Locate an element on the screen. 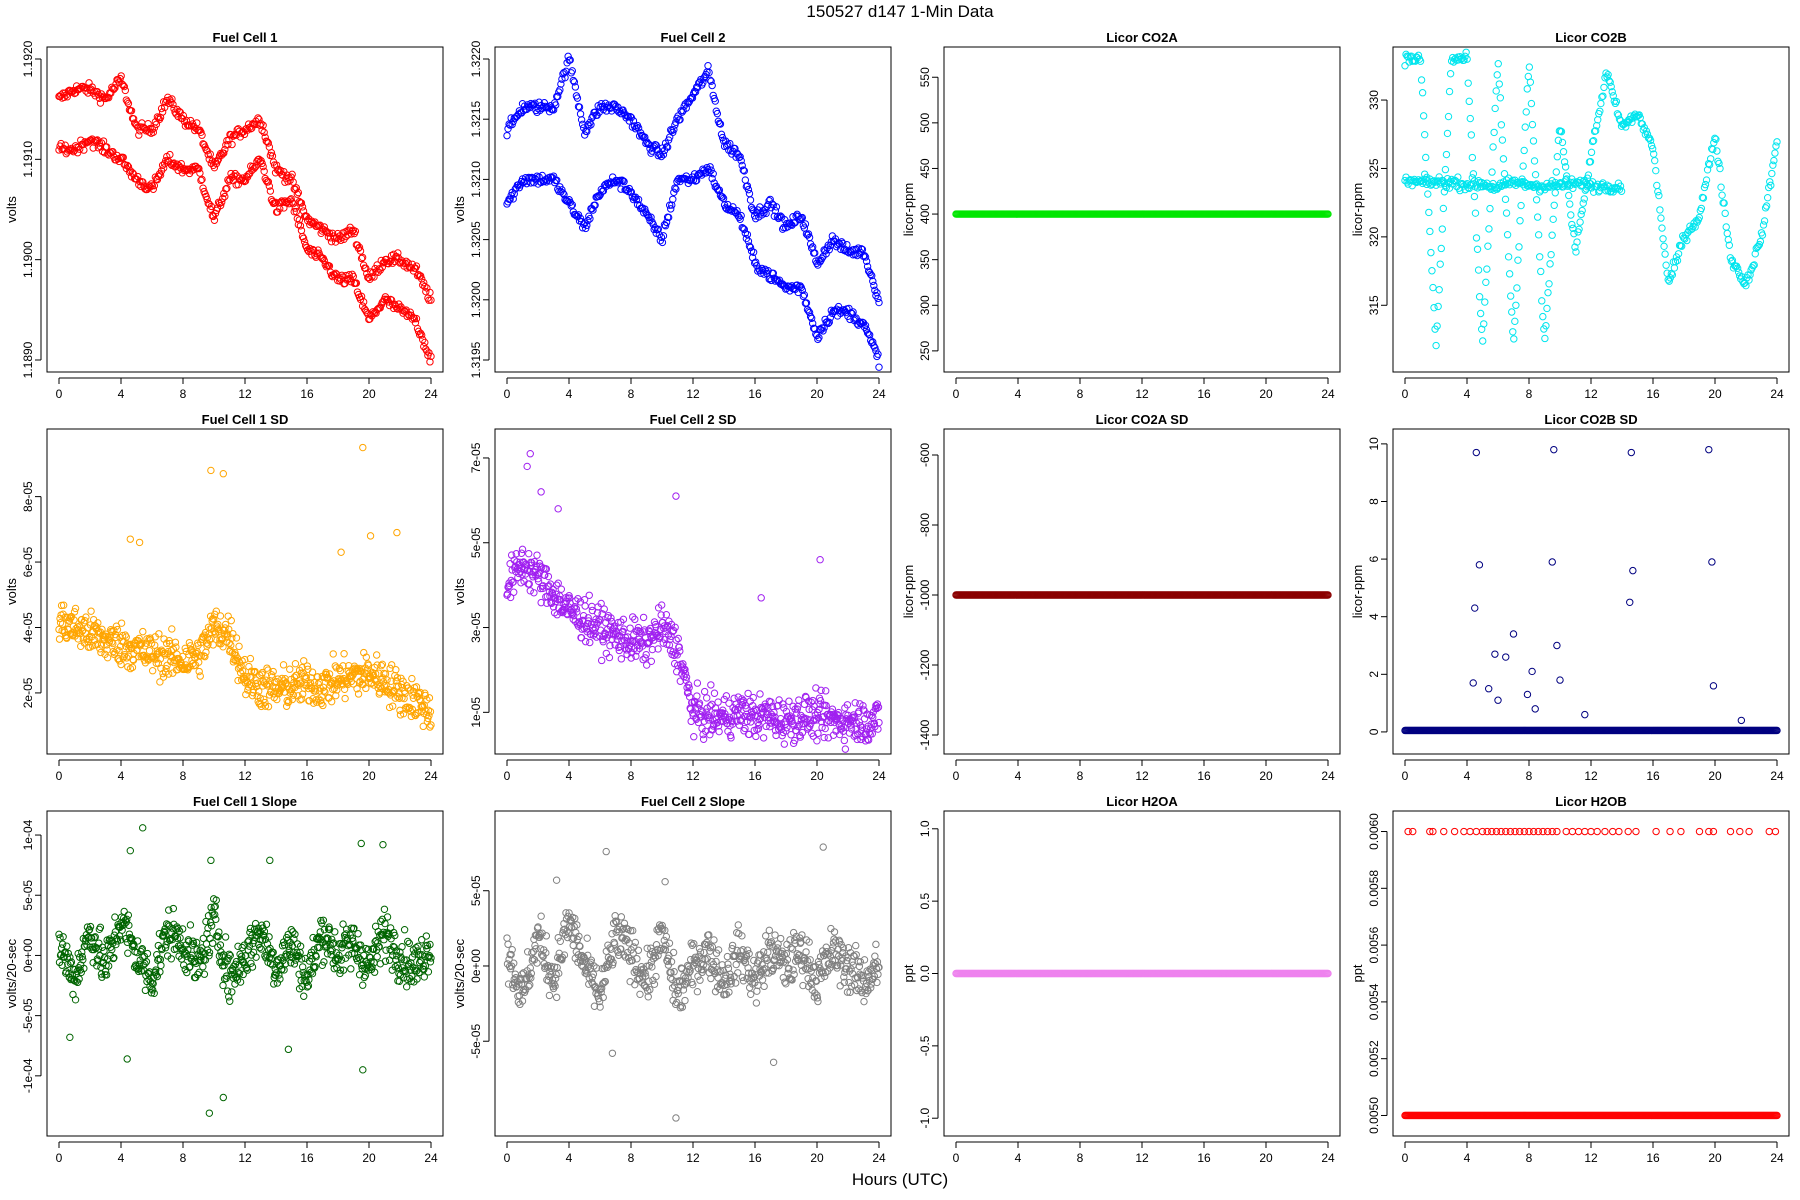 Image resolution: width=1800 pixels, height=1200 pixels. x-tick-label: 8 is located at coordinates (1080, 776).